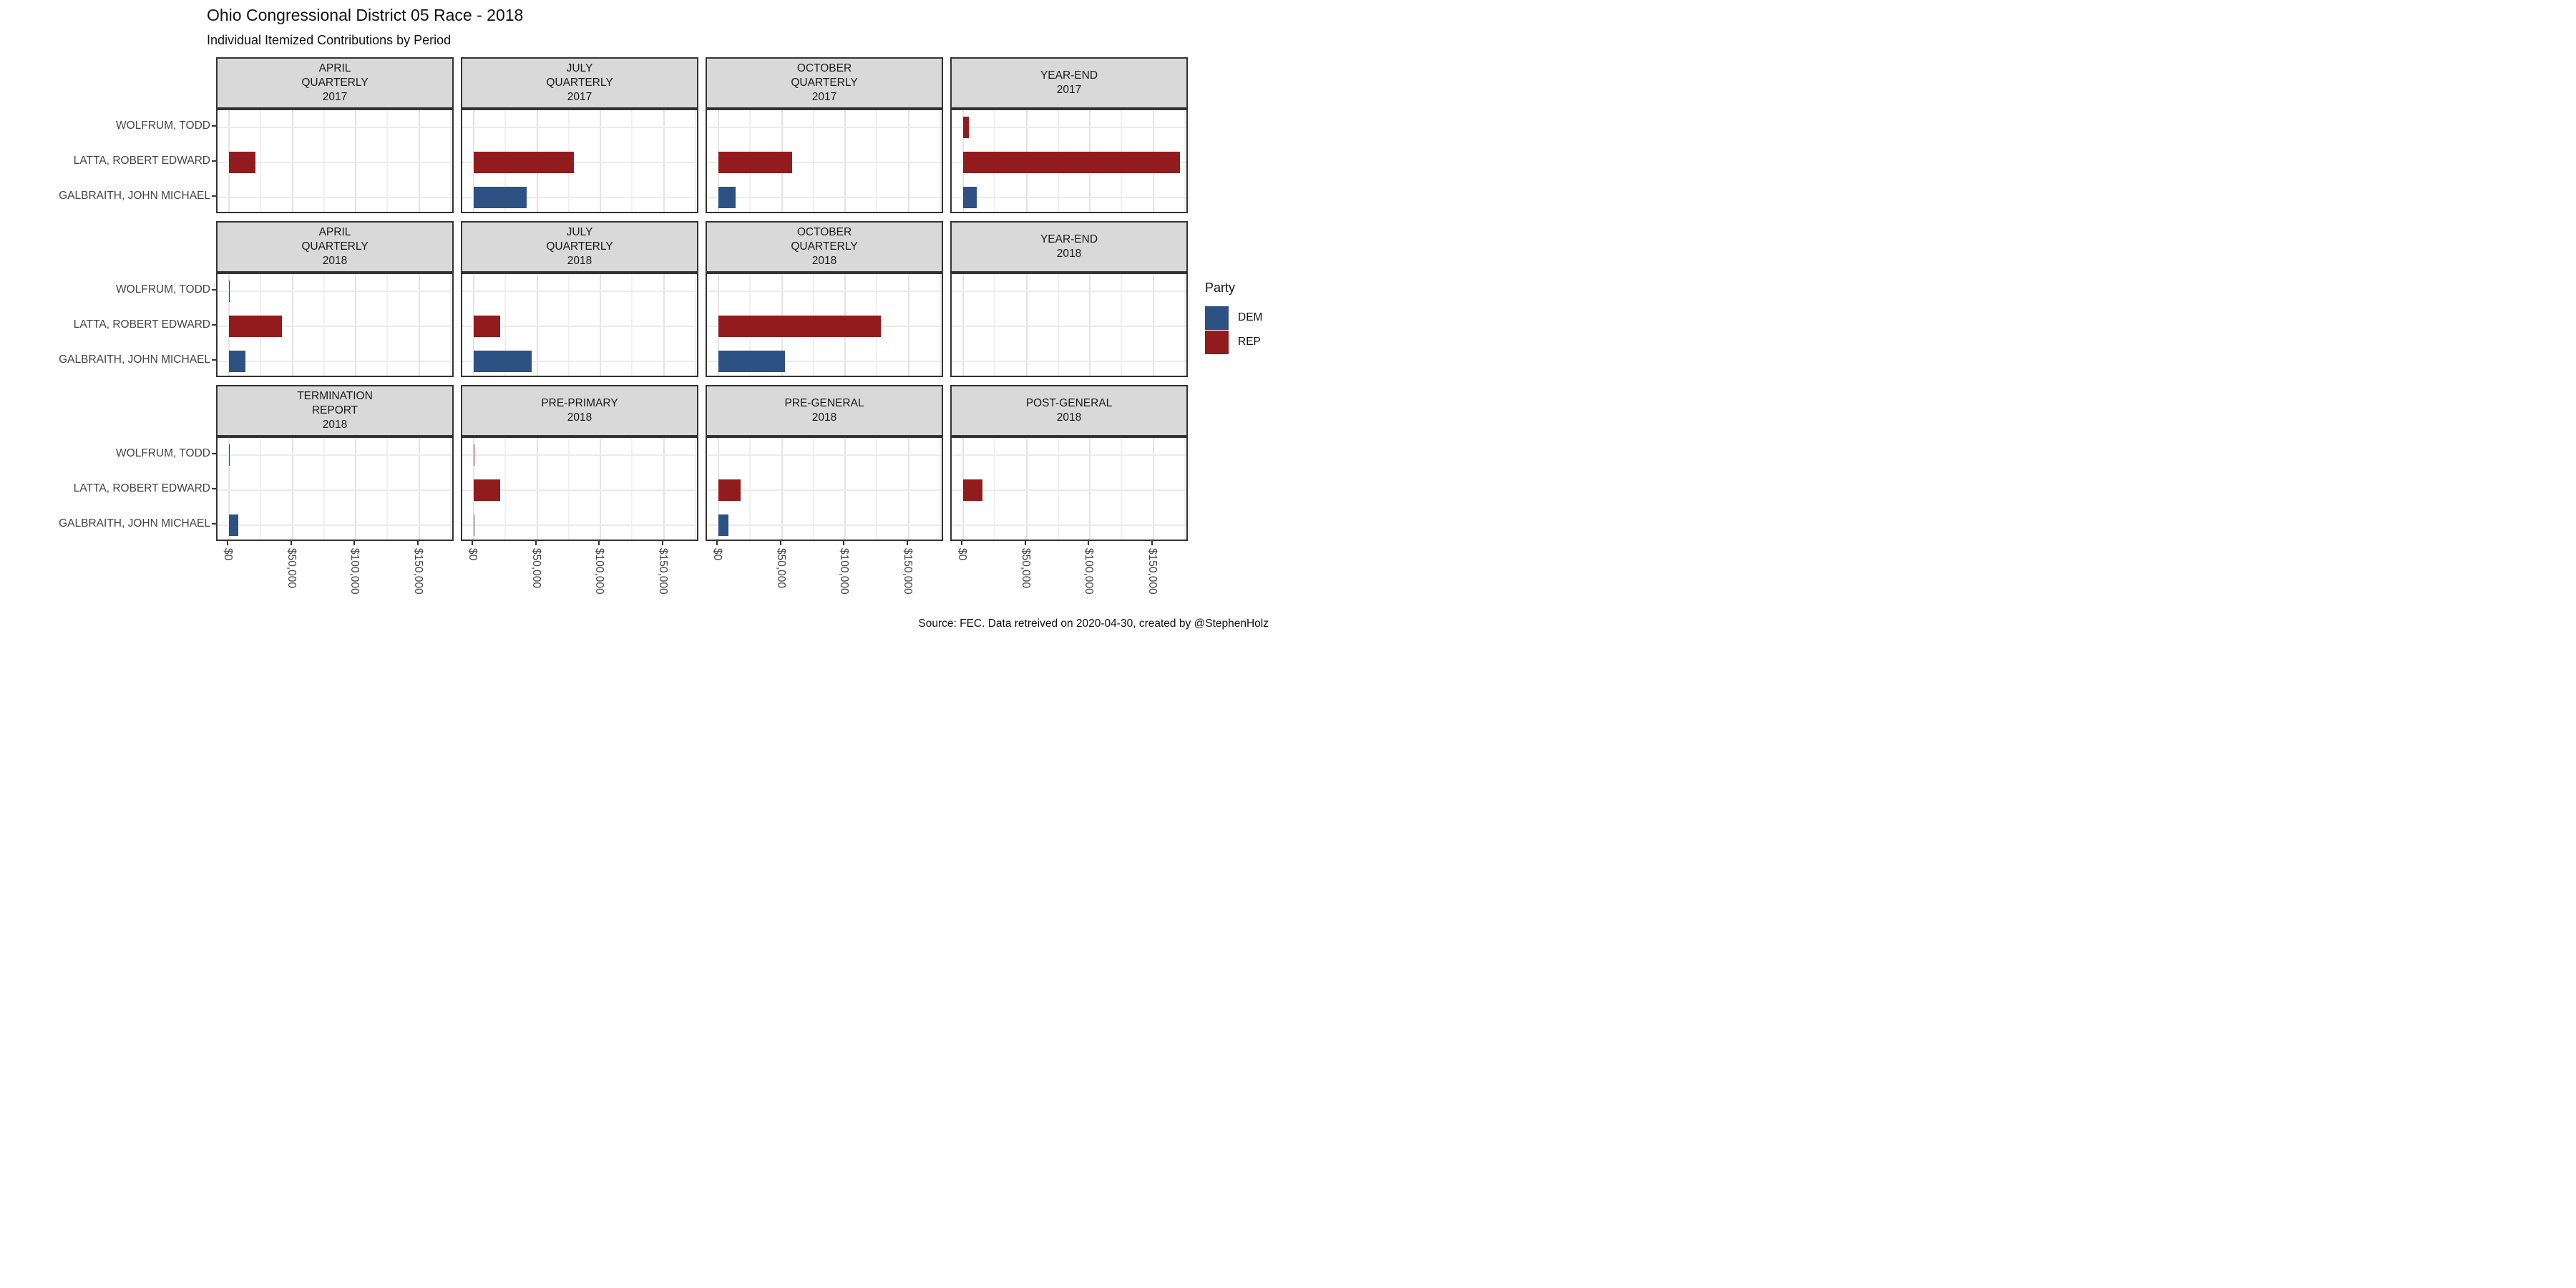 The height and width of the screenshot is (1288, 2576). Describe the element at coordinates (335, 396) in the screenshot. I see `facet-strip-label: TERMINATION` at that location.